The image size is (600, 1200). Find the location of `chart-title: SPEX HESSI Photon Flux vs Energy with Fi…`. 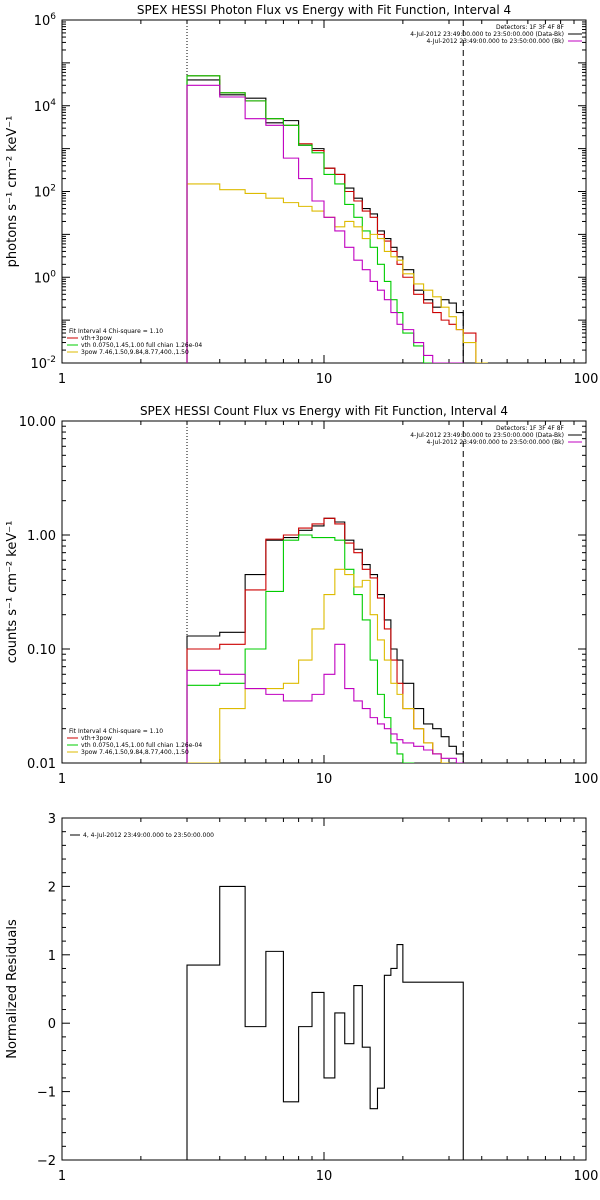

chart-title: SPEX HESSI Photon Flux vs Energy with Fi… is located at coordinates (324, 10).